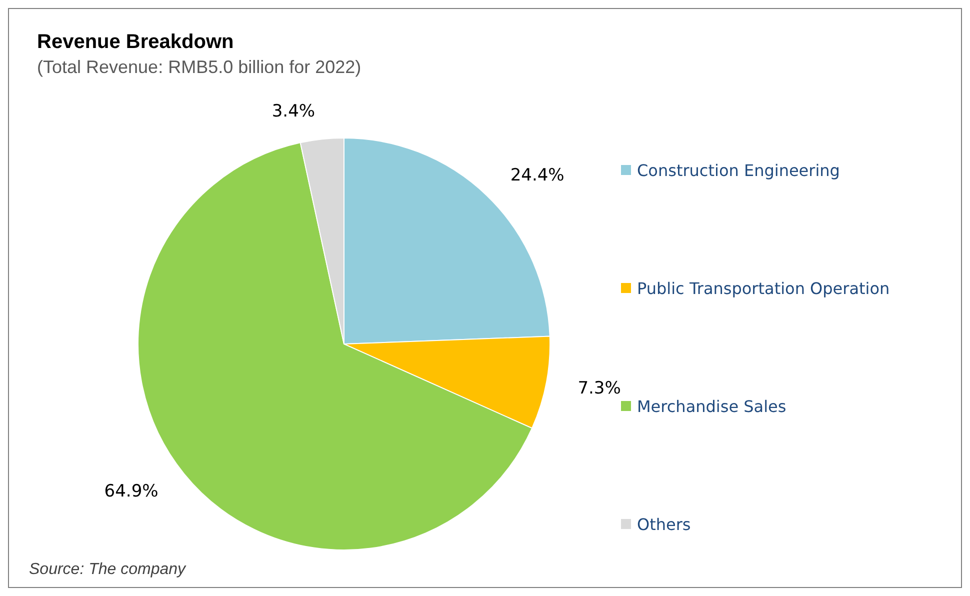  I want to click on legend-label: Merchandise Sales, so click(711, 406).